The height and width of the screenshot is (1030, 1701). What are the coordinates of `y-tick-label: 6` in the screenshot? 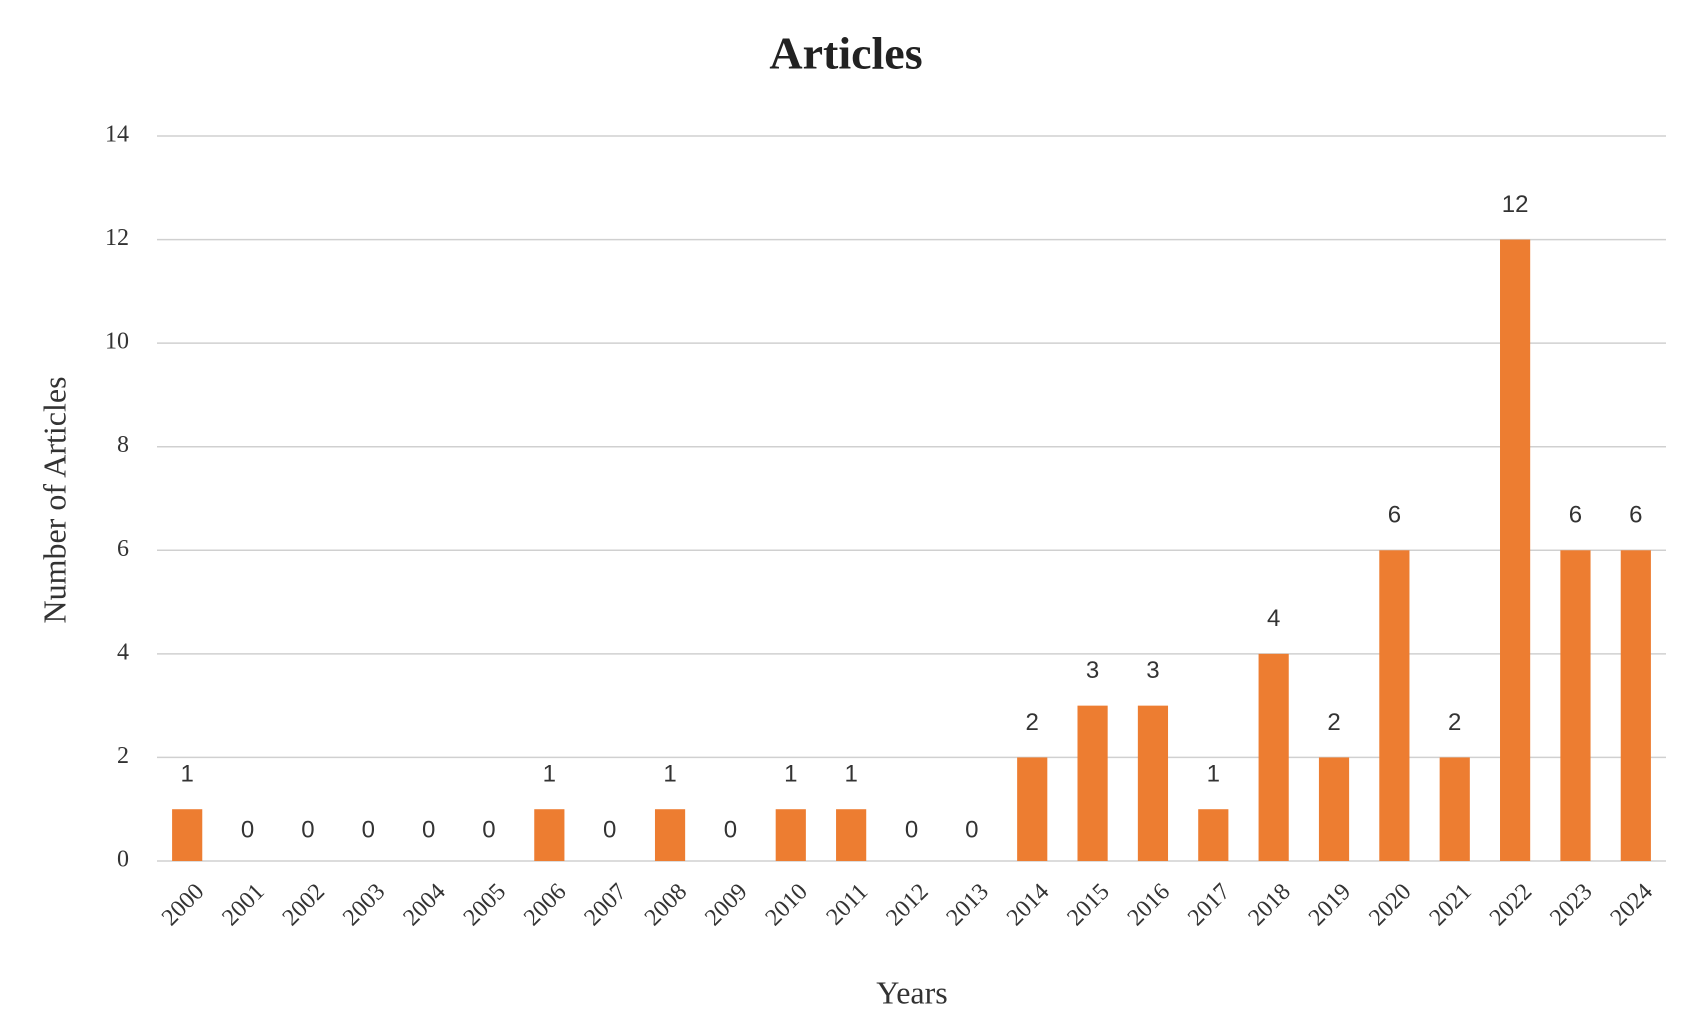 It's located at (123, 549).